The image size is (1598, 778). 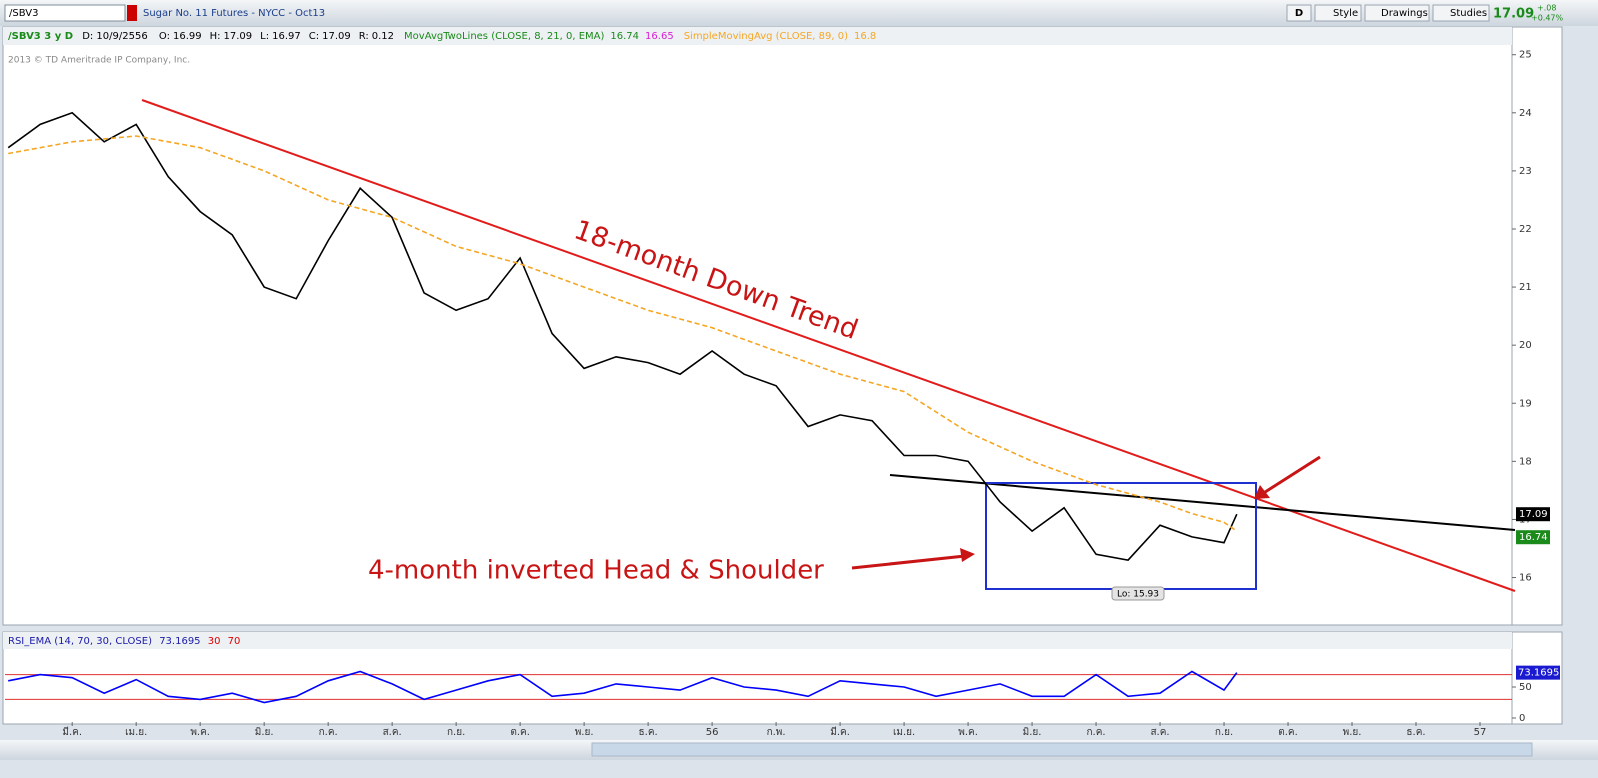 What do you see at coordinates (187, 36) in the screenshot?
I see `info-value: 16.99` at bounding box center [187, 36].